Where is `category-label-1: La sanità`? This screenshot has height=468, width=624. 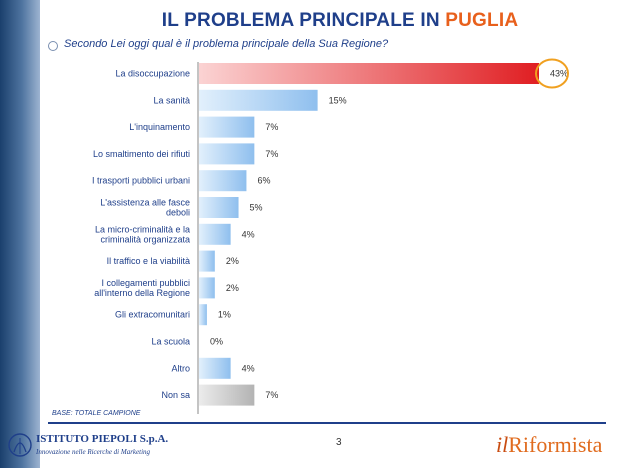 category-label-1: La sanità is located at coordinates (171, 100).